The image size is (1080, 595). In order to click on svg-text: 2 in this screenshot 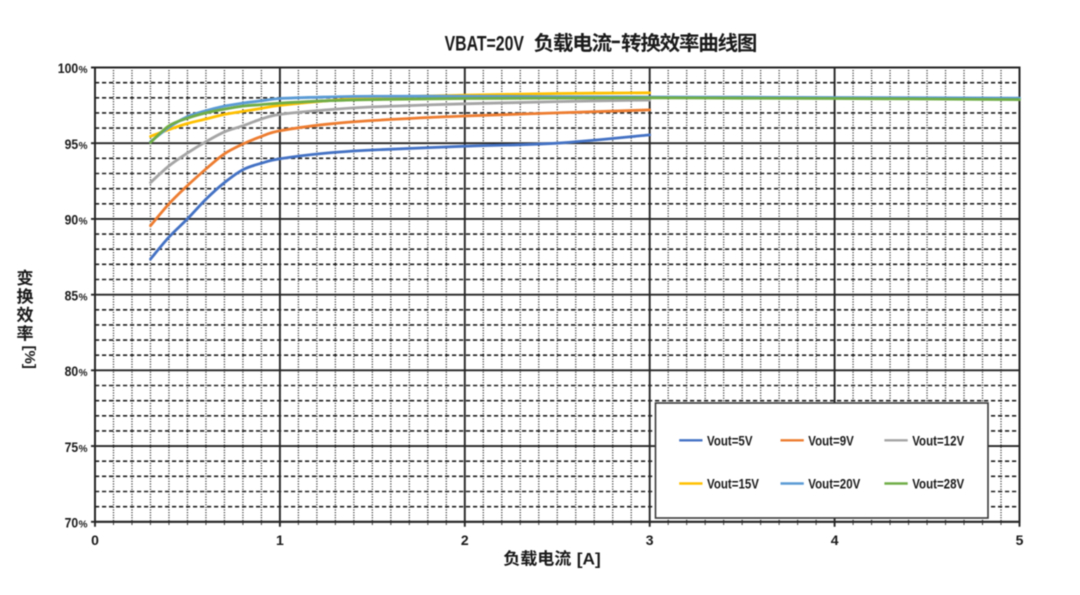, I will do `click(465, 540)`.